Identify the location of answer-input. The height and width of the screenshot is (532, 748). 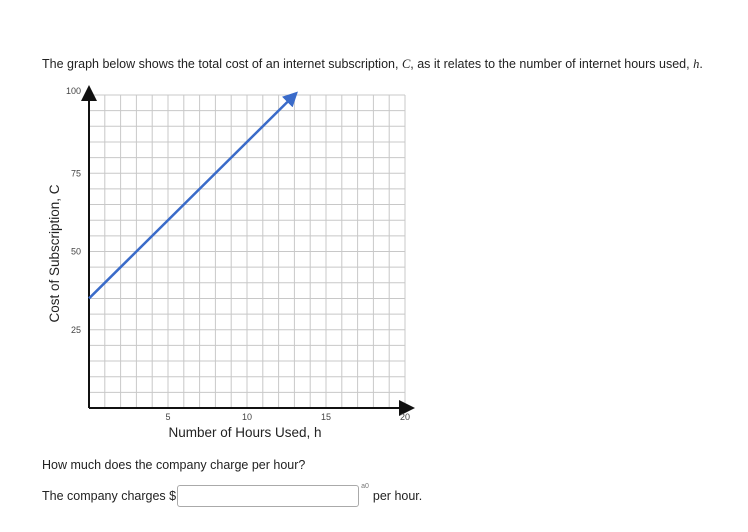
(268, 496).